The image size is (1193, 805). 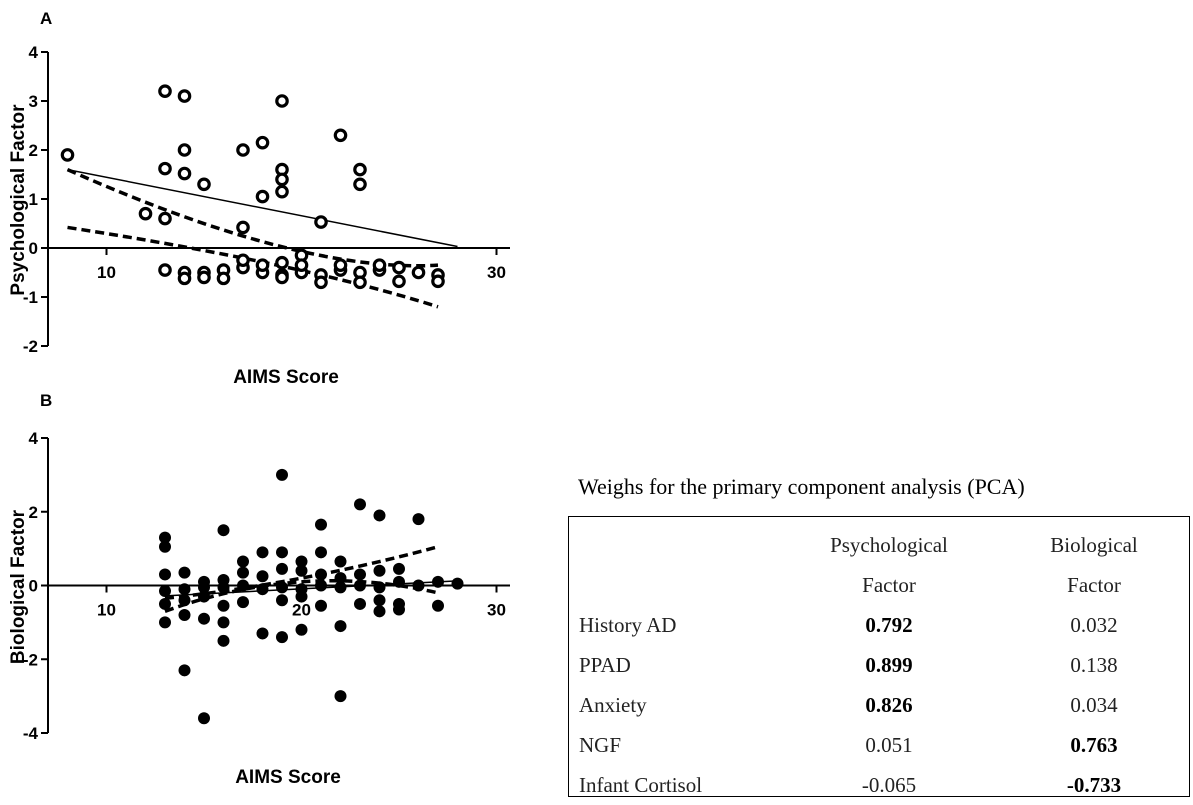 What do you see at coordinates (879, 785) in the screenshot?
I see `pca-table-row: Infant Cortisol -0.065 -0.733` at bounding box center [879, 785].